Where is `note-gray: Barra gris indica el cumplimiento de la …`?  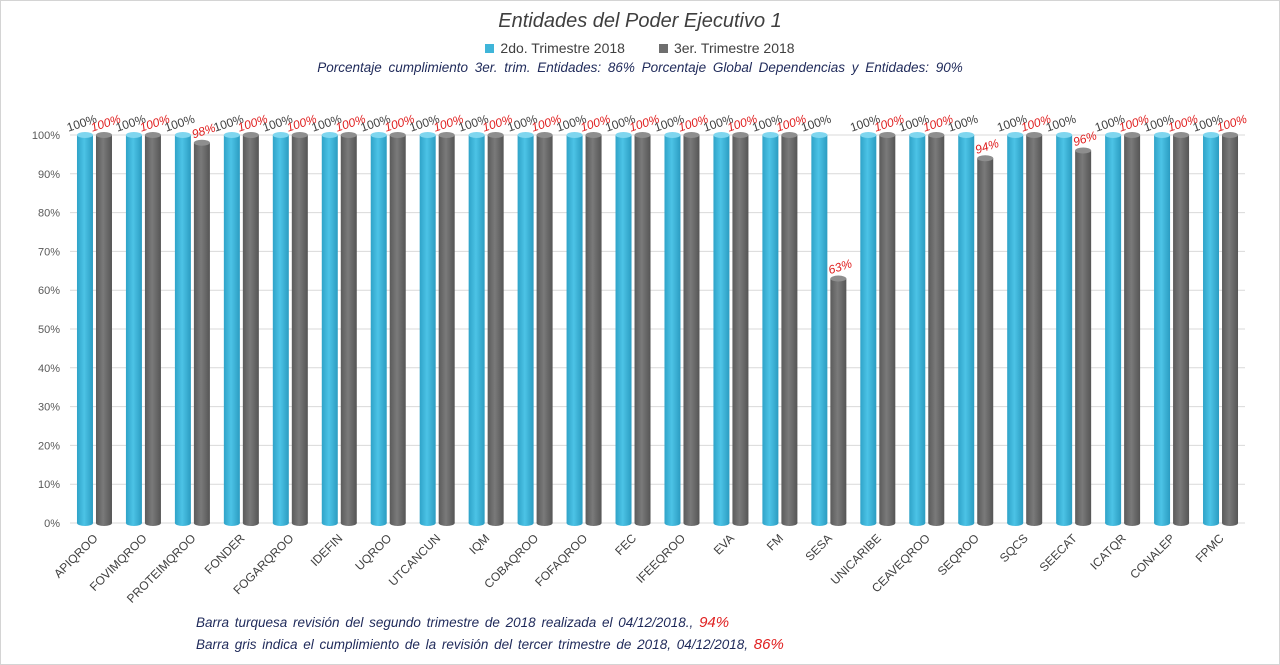
note-gray: Barra gris indica el cumplimiento de la … is located at coordinates (490, 644).